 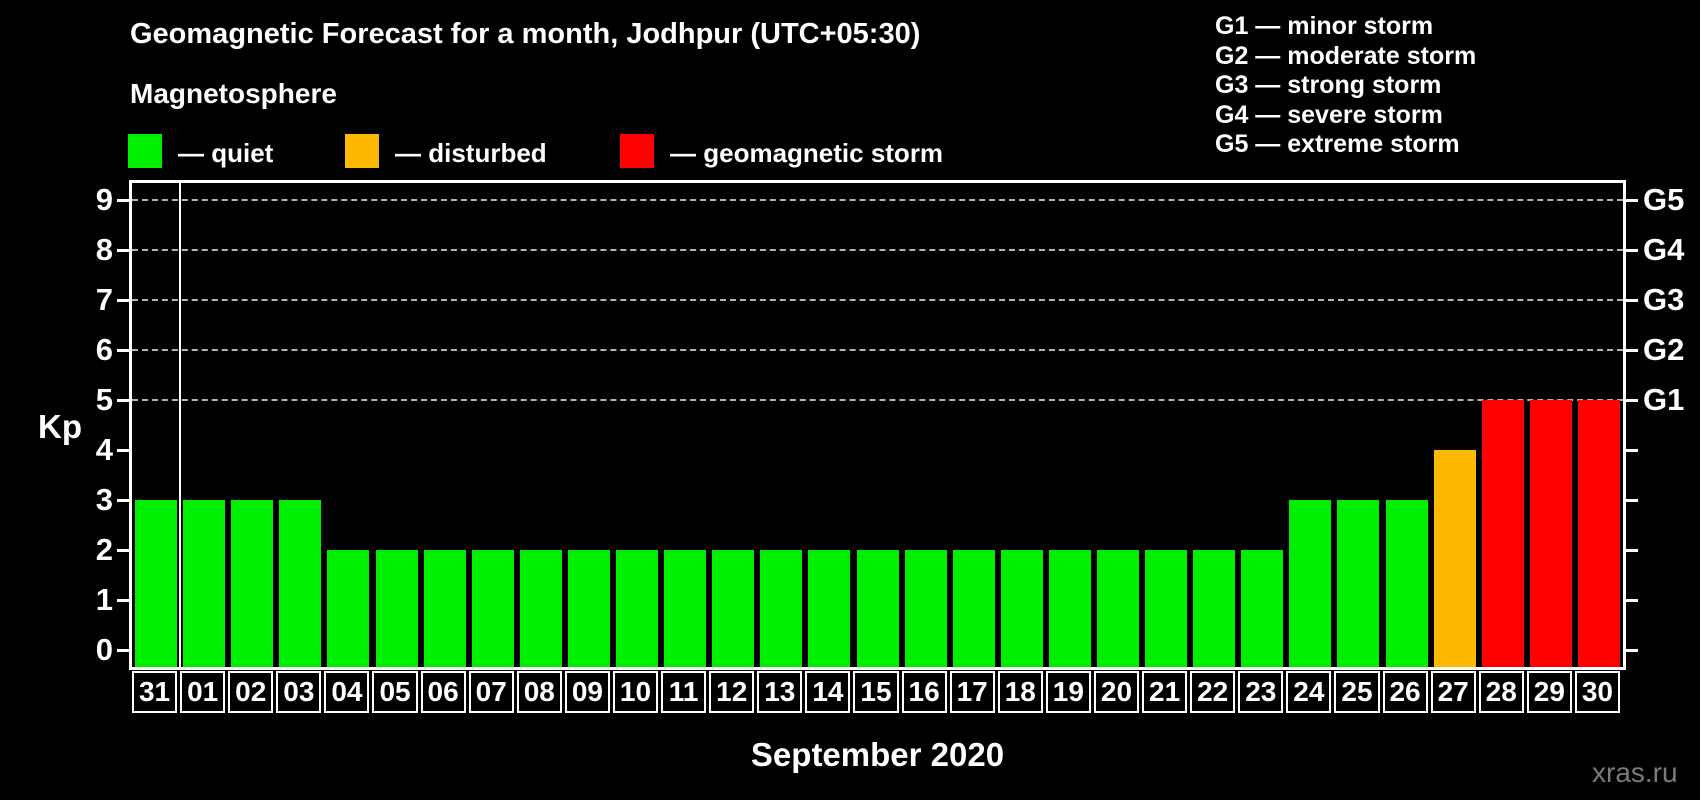 What do you see at coordinates (780, 692) in the screenshot?
I see `day-label-cell: 13` at bounding box center [780, 692].